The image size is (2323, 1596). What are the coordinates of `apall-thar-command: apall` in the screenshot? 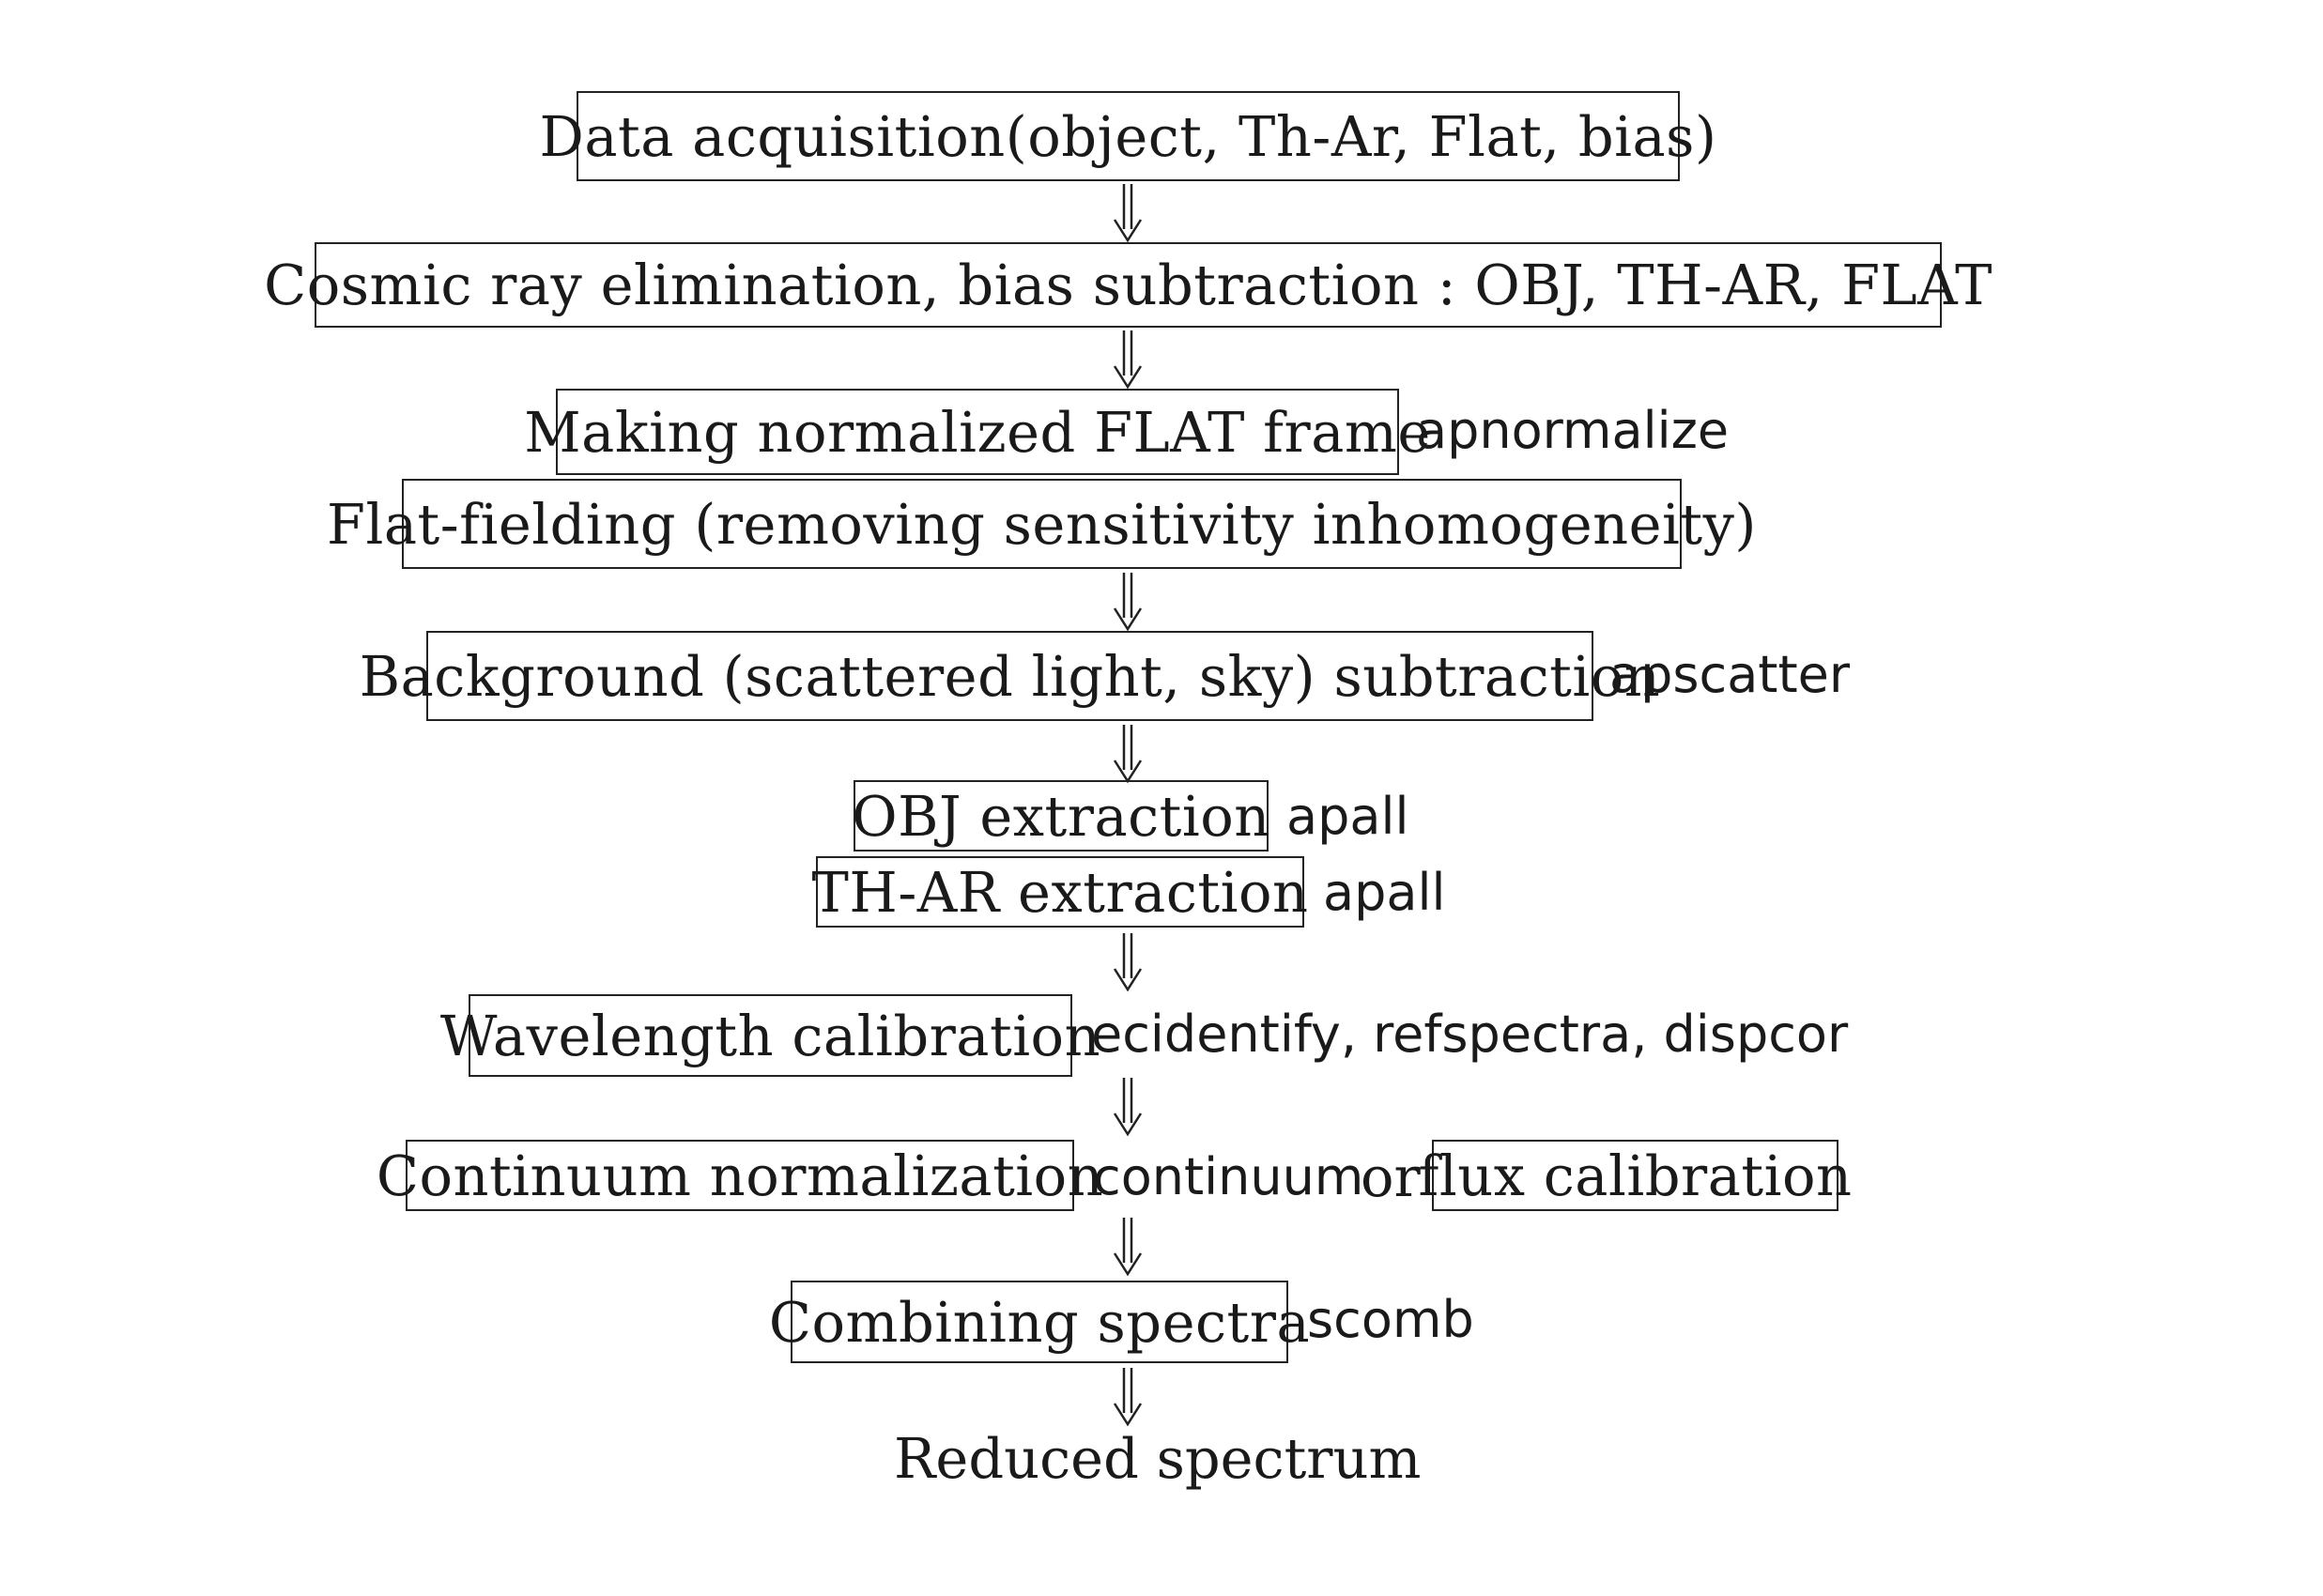 It's located at (1384, 893).